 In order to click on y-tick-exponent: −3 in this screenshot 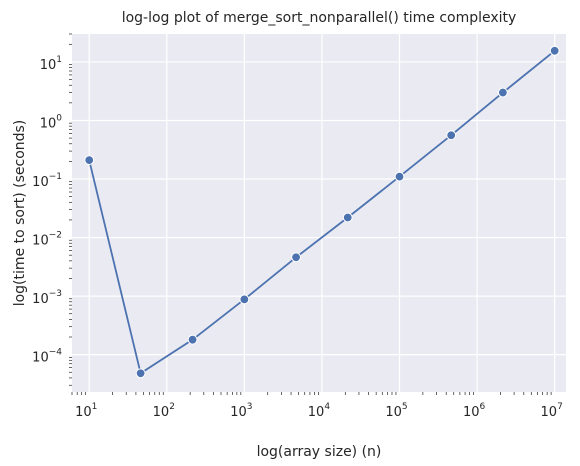, I will do `click(55, 294)`.